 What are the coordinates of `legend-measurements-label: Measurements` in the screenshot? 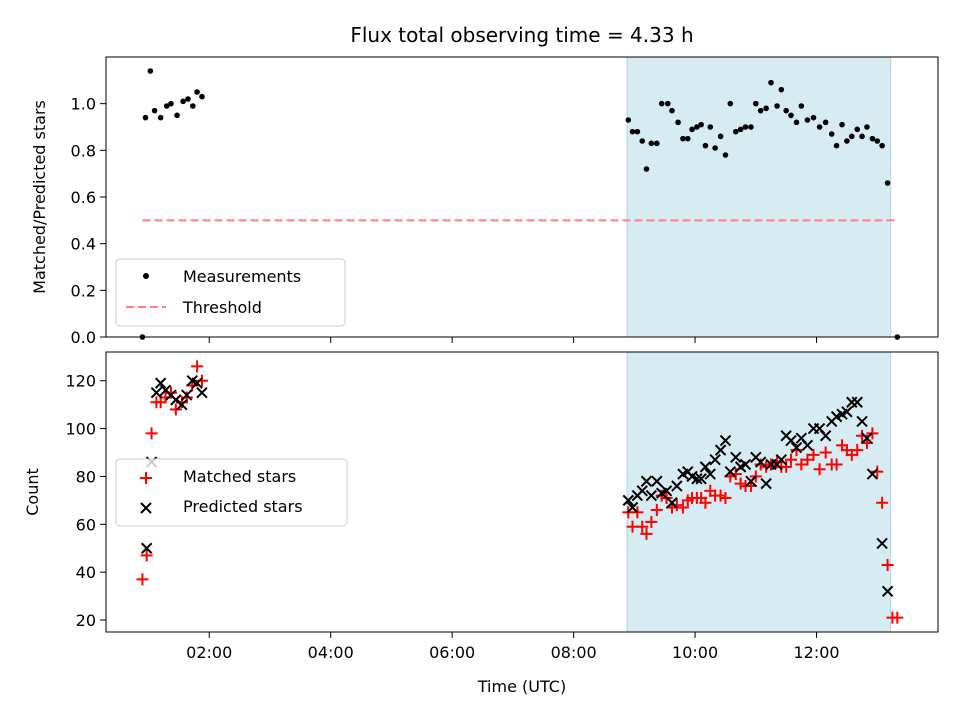 It's located at (242, 276).